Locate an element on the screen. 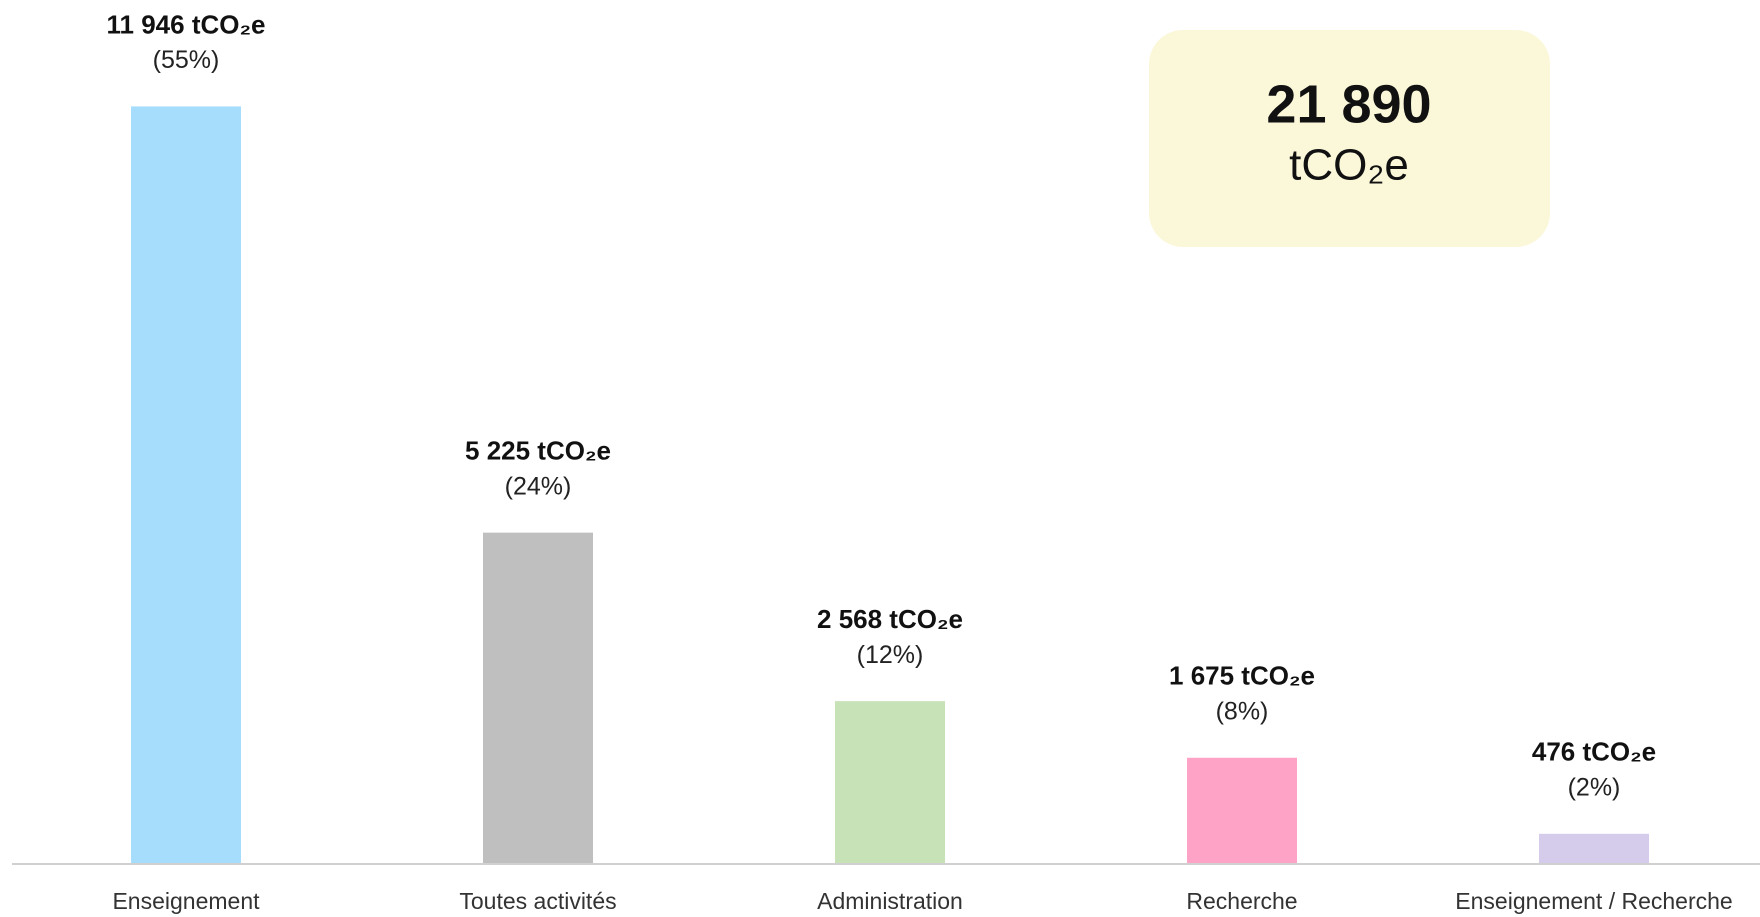 The image size is (1760, 917). total-value: 21 890 is located at coordinates (1348, 104).